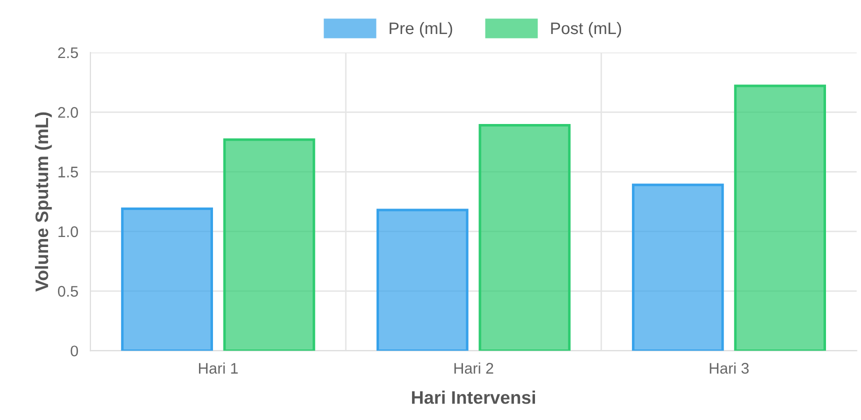  Describe the element at coordinates (74, 351) in the screenshot. I see `y-tick-label: 0` at that location.